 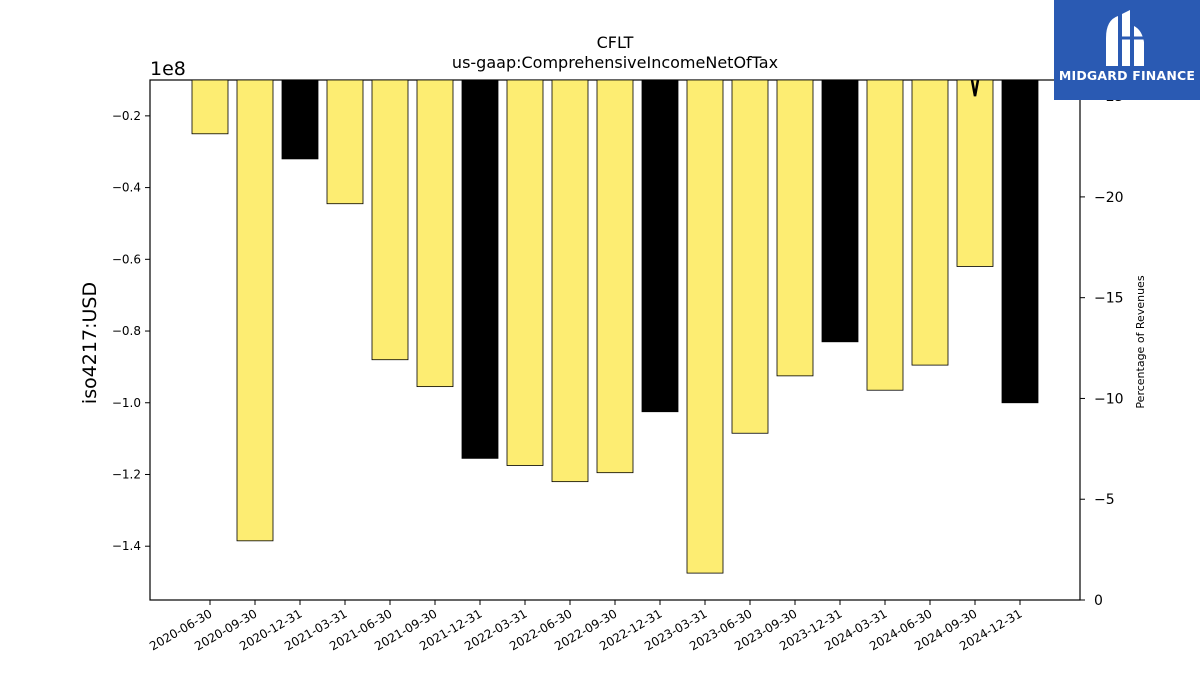 I want to click on right-axis: 0−5−10−15−20−25, so click(x=1102, y=349).